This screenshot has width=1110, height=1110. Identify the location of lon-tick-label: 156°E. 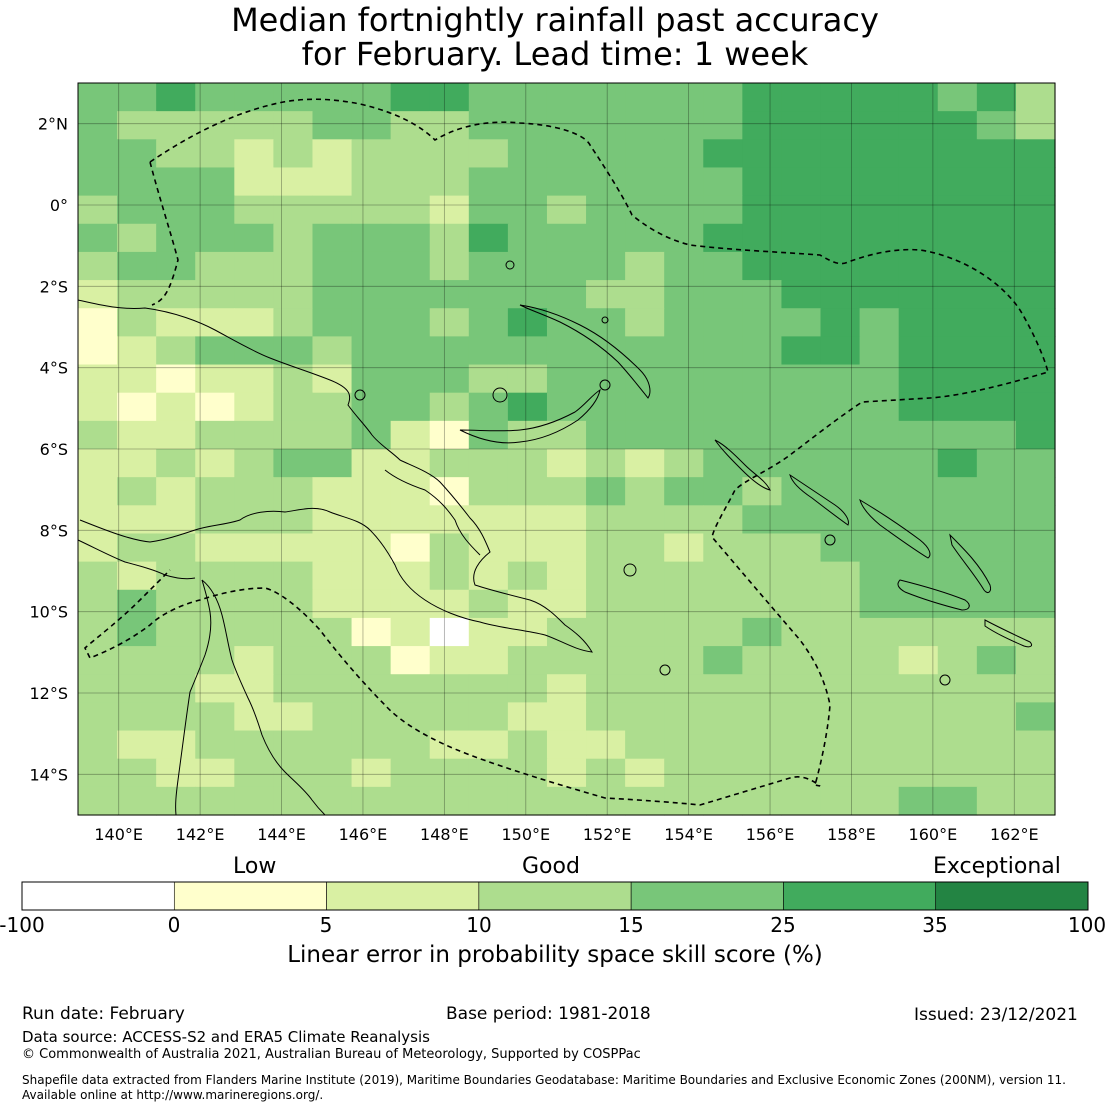
(770, 834).